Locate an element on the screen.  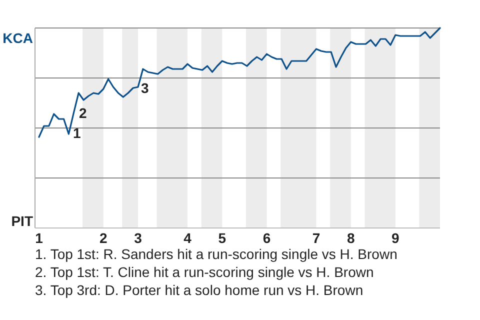
text: 3. Top 3rd: D. Porter hit a solo home run vs H. Brown is located at coordinates (199, 290).